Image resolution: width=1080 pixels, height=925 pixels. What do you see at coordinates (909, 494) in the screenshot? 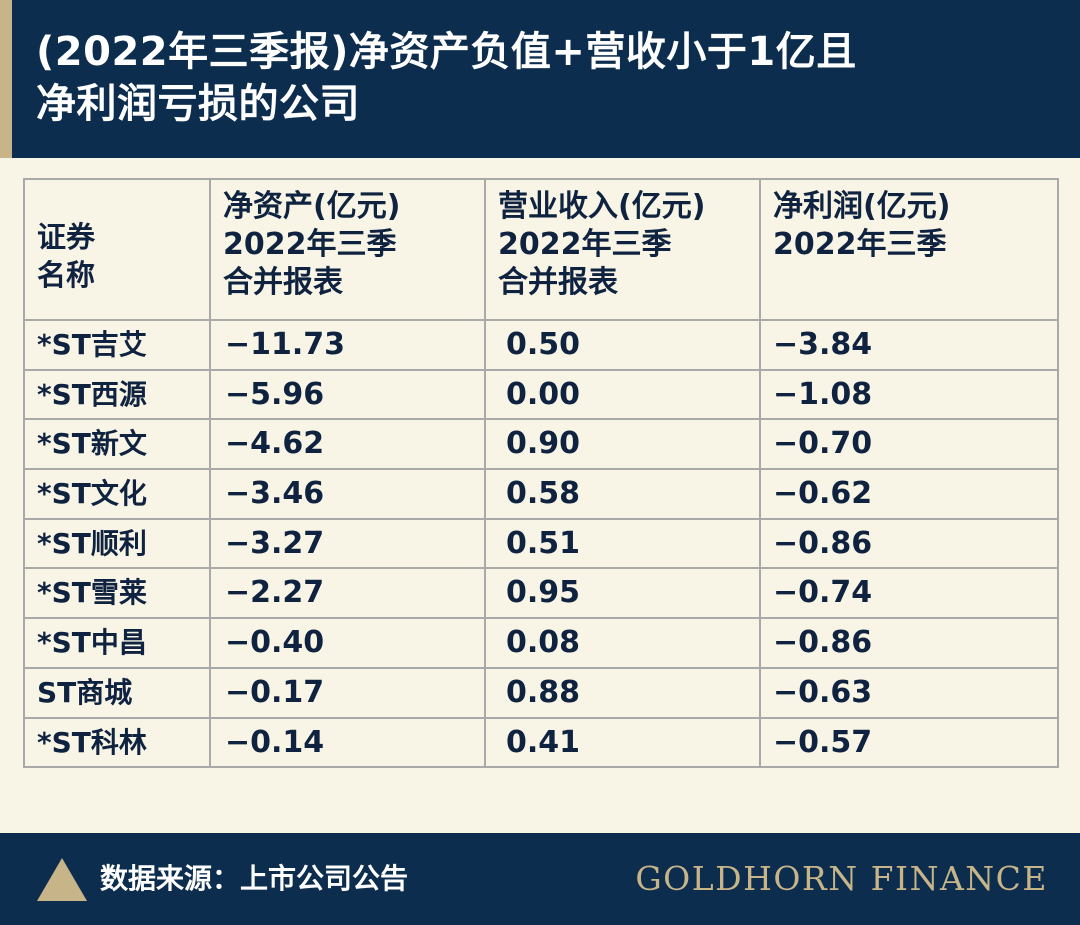
I see `cell-net-profit: −0.62` at bounding box center [909, 494].